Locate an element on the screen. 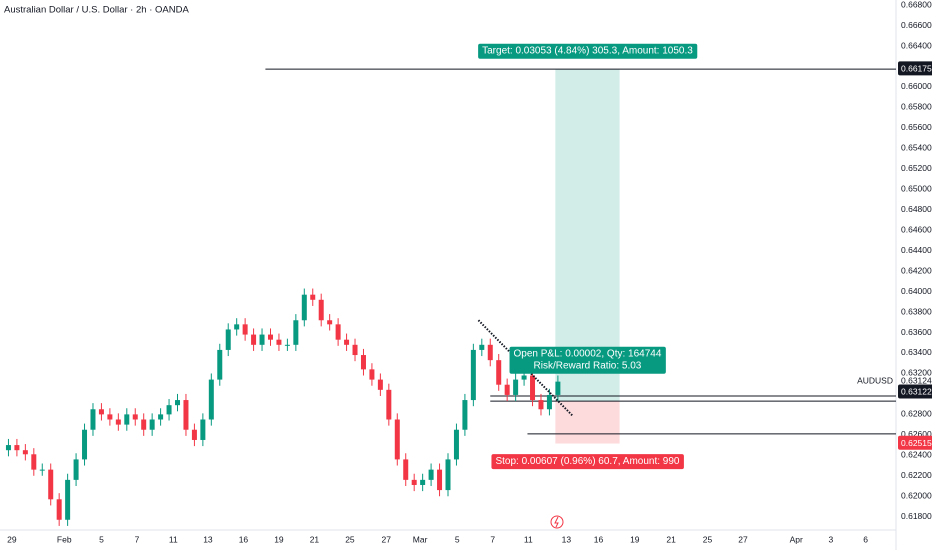  x-tick-label: Apr is located at coordinates (796, 539).